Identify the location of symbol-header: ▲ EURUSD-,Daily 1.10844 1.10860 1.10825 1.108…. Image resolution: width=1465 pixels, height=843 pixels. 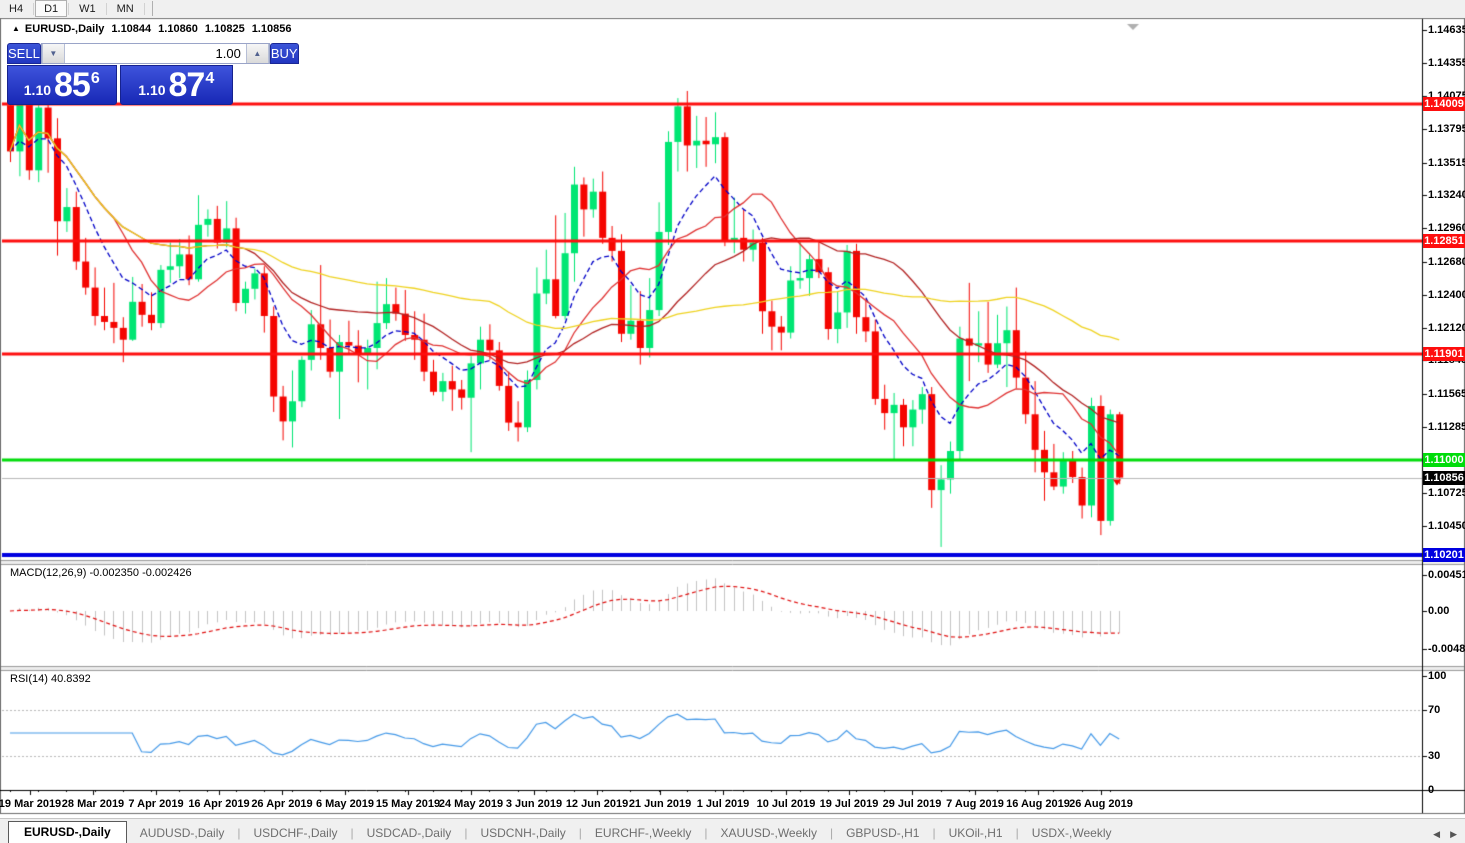
(151, 29).